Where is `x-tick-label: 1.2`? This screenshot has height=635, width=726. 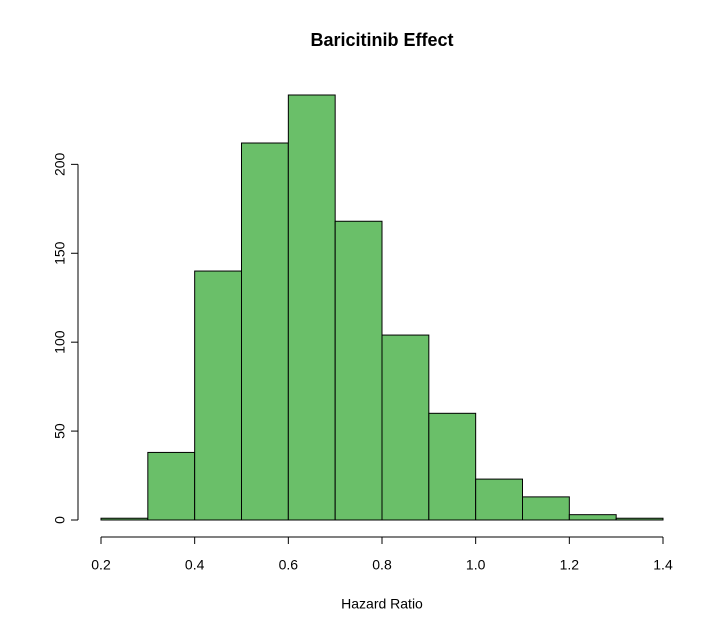 x-tick-label: 1.2 is located at coordinates (570, 565).